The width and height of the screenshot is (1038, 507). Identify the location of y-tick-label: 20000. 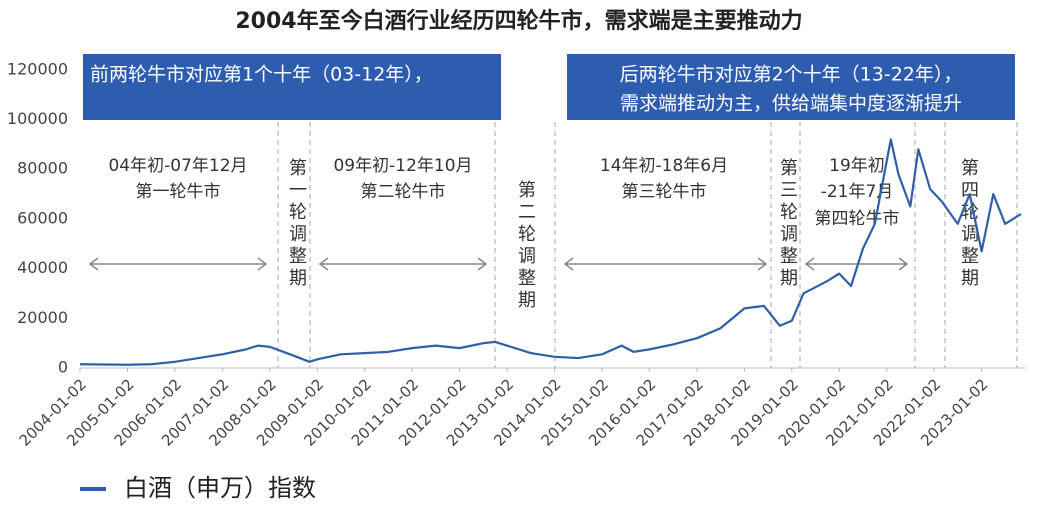
(42, 317).